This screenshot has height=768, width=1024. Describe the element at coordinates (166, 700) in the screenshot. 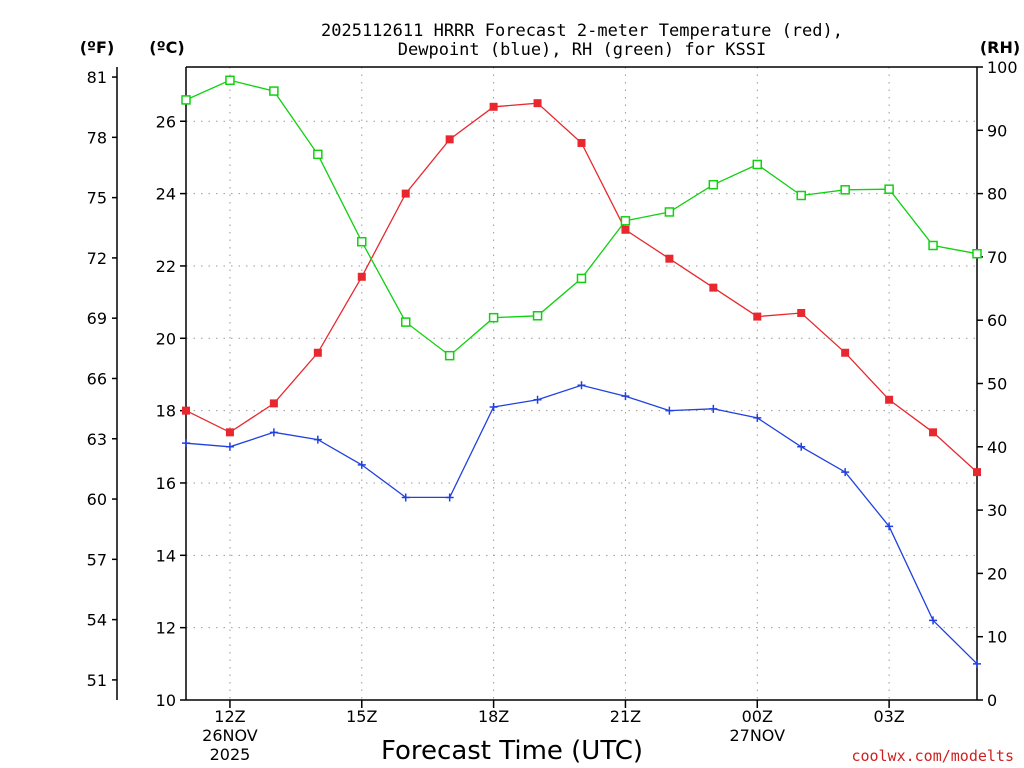

I see `celsius-tick-label: 10` at that location.